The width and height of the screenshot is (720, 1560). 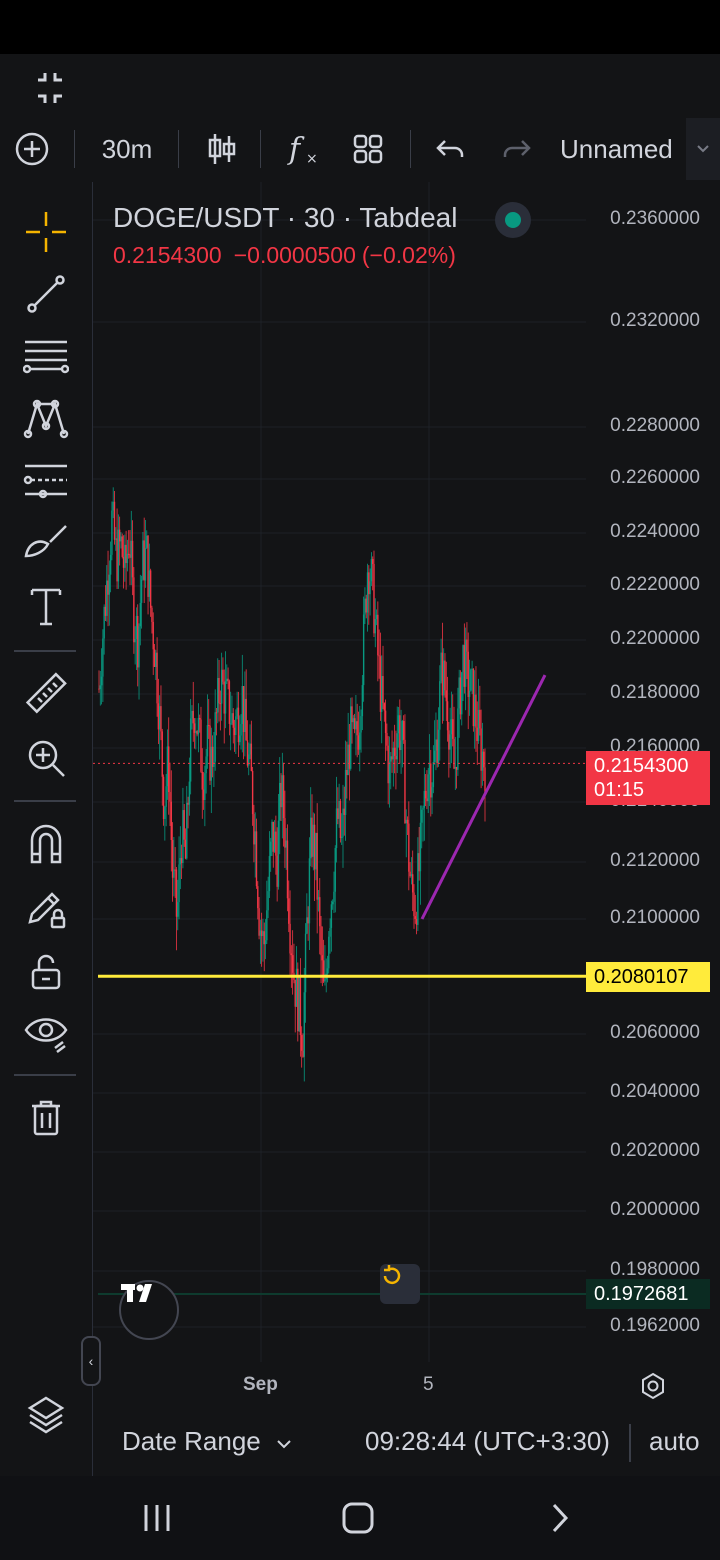 I want to click on back-icon, so click(x=560, y=1518).